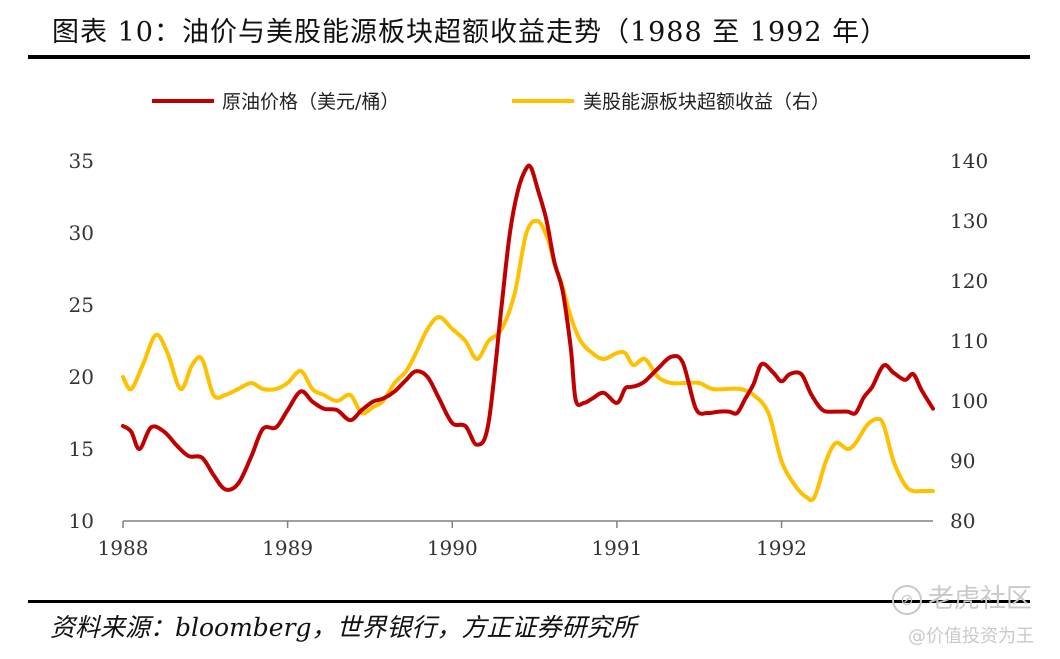 Image resolution: width=1060 pixels, height=659 pixels. Describe the element at coordinates (343, 627) in the screenshot. I see `source-note: 资料来源：bloomberg，世界银行，方正证券研究所` at that location.